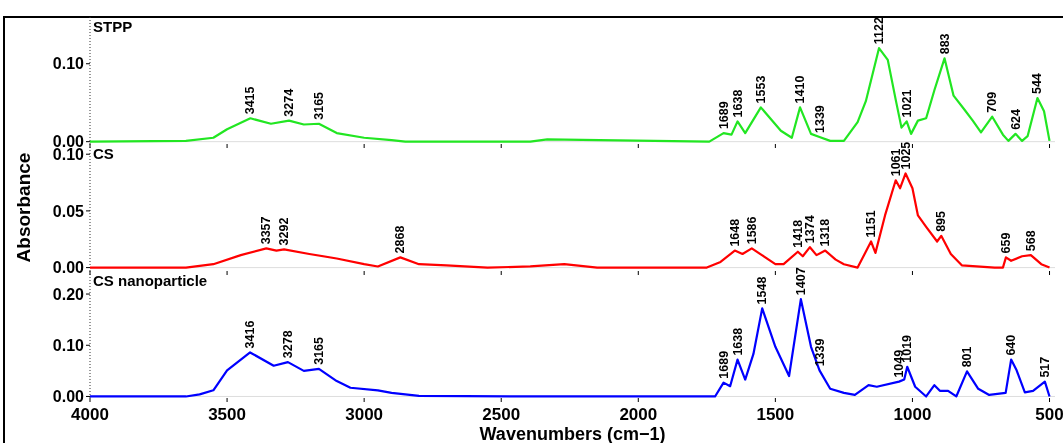  I want to click on x-tick-label: 500, so click(1049, 414).